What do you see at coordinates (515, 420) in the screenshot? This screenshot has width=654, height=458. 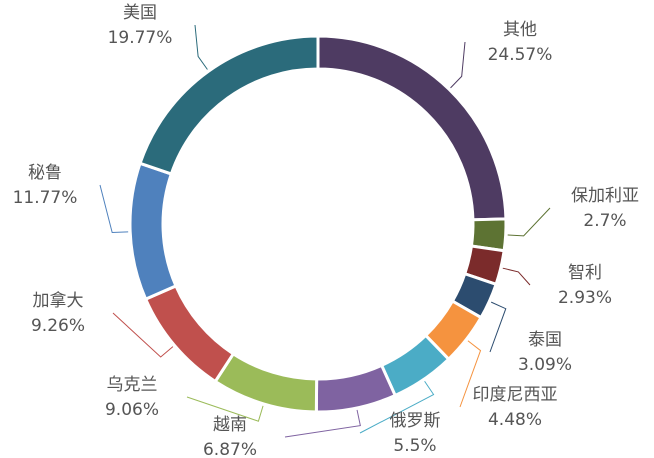 I see `value-label: 4.48%` at bounding box center [515, 420].